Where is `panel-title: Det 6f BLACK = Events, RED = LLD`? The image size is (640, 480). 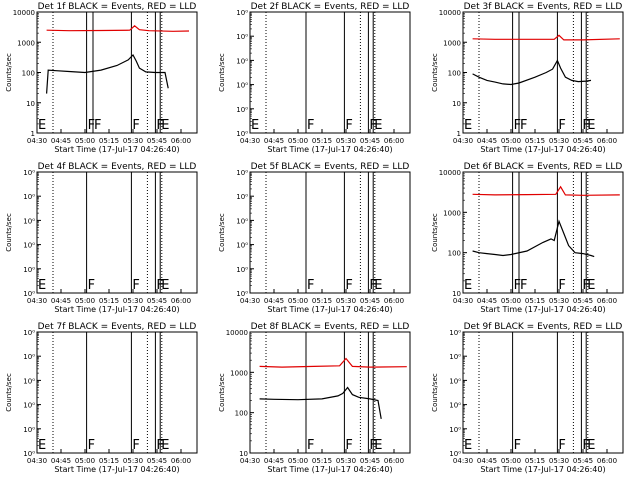 panel-title: Det 6f BLACK = Events, RED = LLD is located at coordinates (543, 167).